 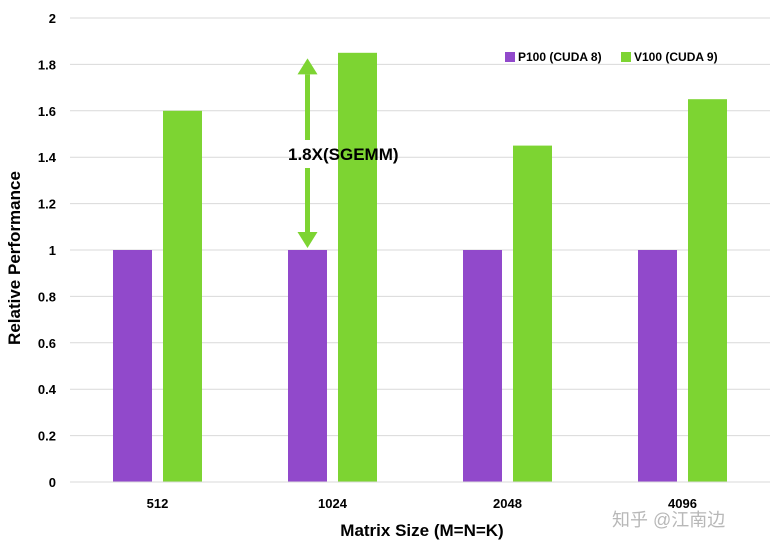 What do you see at coordinates (560, 57) in the screenshot?
I see `legend-label-p100: P100 (CUDA 8)` at bounding box center [560, 57].